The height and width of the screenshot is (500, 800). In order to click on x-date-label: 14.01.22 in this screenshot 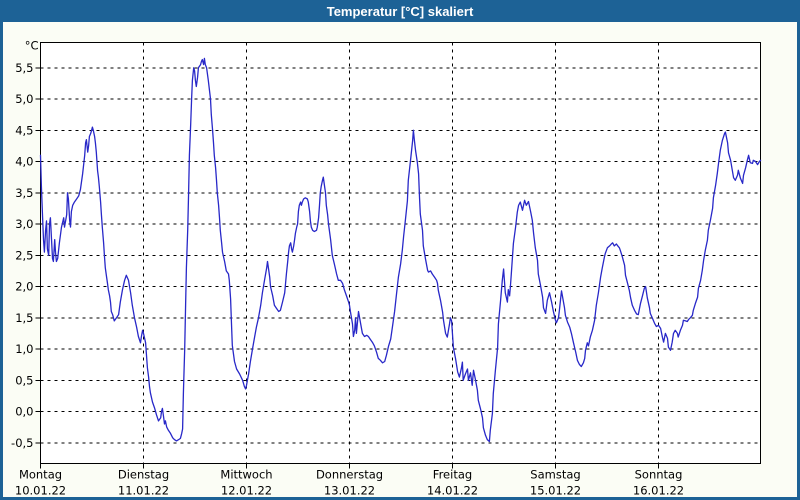, I will do `click(452, 491)`.